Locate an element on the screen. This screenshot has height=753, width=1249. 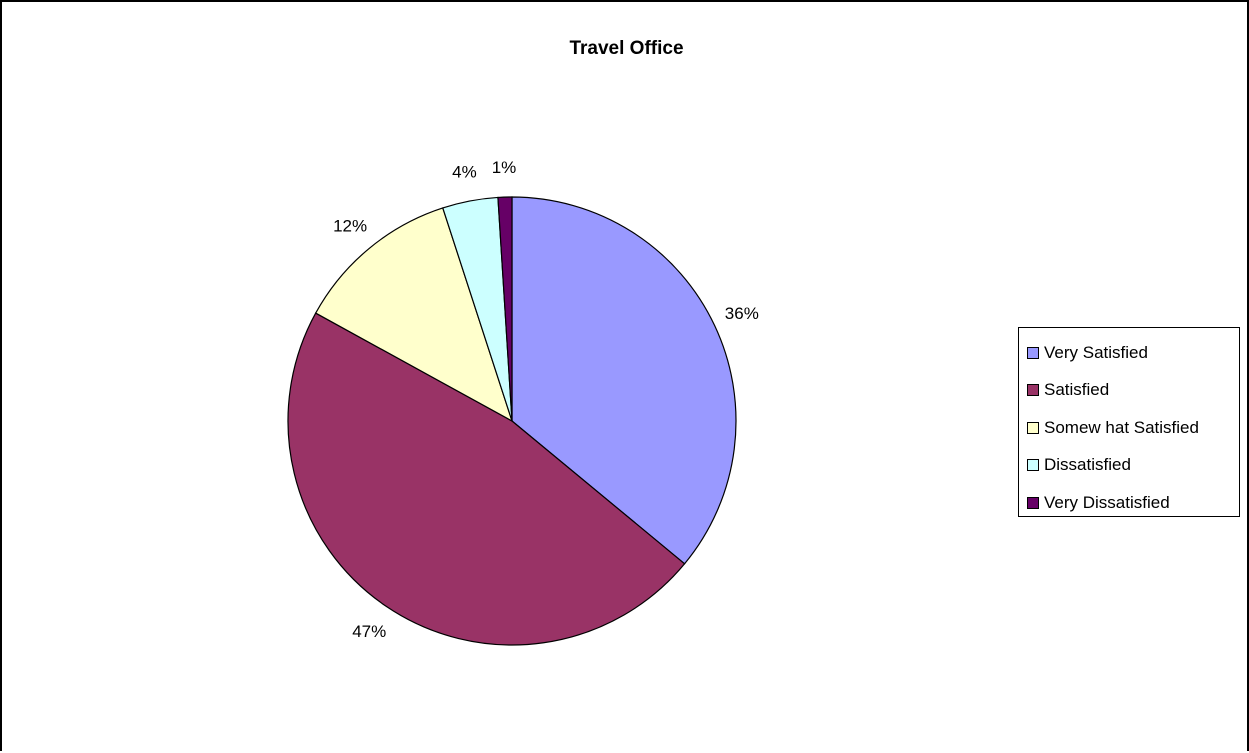
legend-item: Very Dissatisfied is located at coordinates (1133, 503).